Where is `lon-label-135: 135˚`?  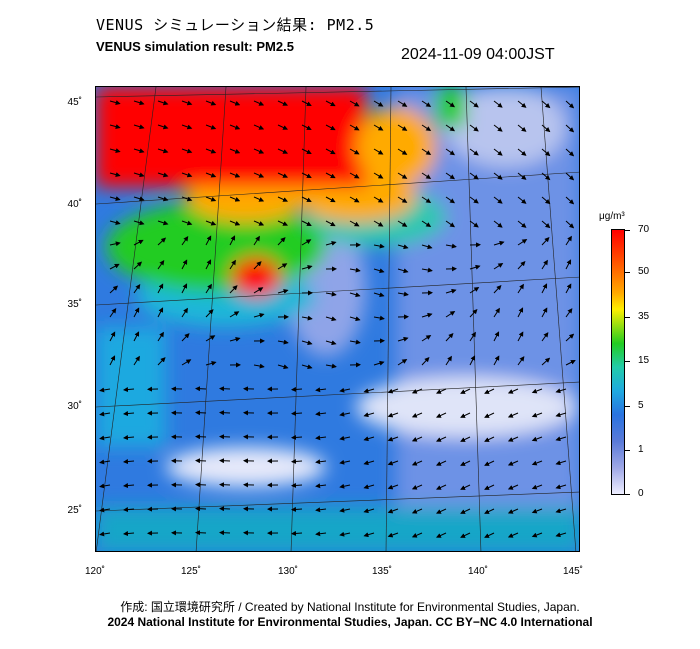 lon-label-135: 135˚ is located at coordinates (382, 571).